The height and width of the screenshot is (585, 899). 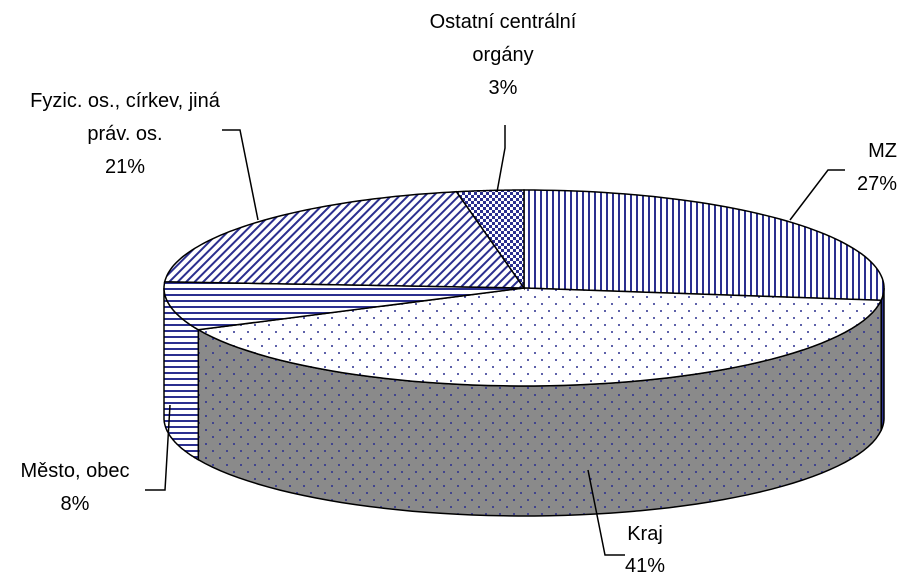 What do you see at coordinates (75, 504) in the screenshot?
I see `value-label: 8%` at bounding box center [75, 504].